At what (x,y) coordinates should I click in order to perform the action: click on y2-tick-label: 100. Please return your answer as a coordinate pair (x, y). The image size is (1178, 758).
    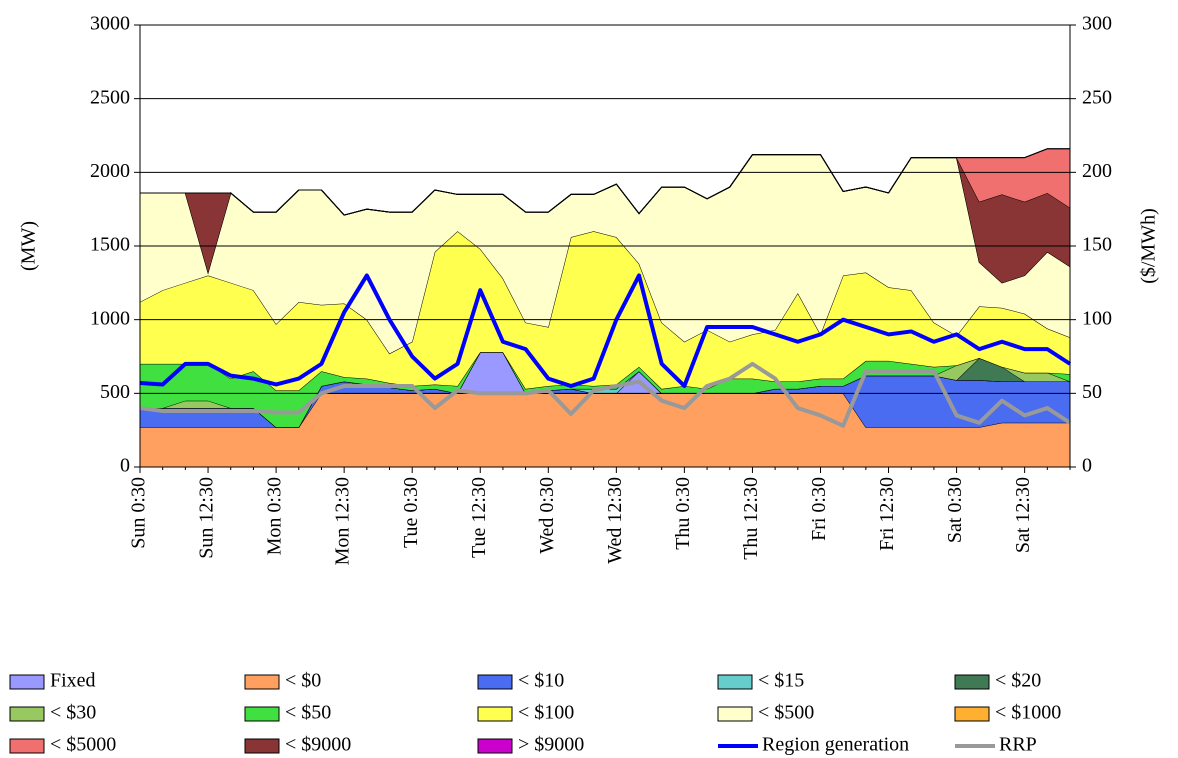
    Looking at the image, I should click on (1097, 318).